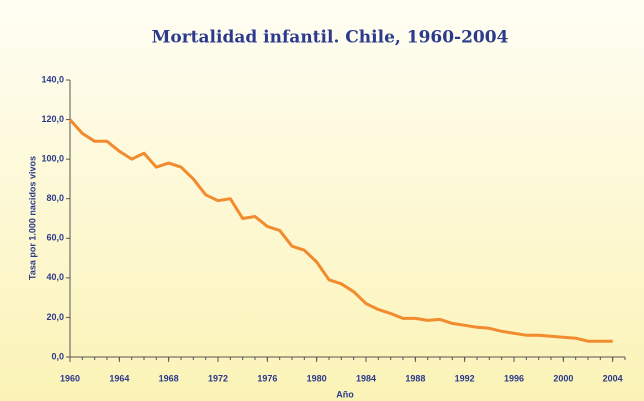 The width and height of the screenshot is (644, 401). What do you see at coordinates (55, 198) in the screenshot?
I see `y-tick-label: 80,0` at bounding box center [55, 198].